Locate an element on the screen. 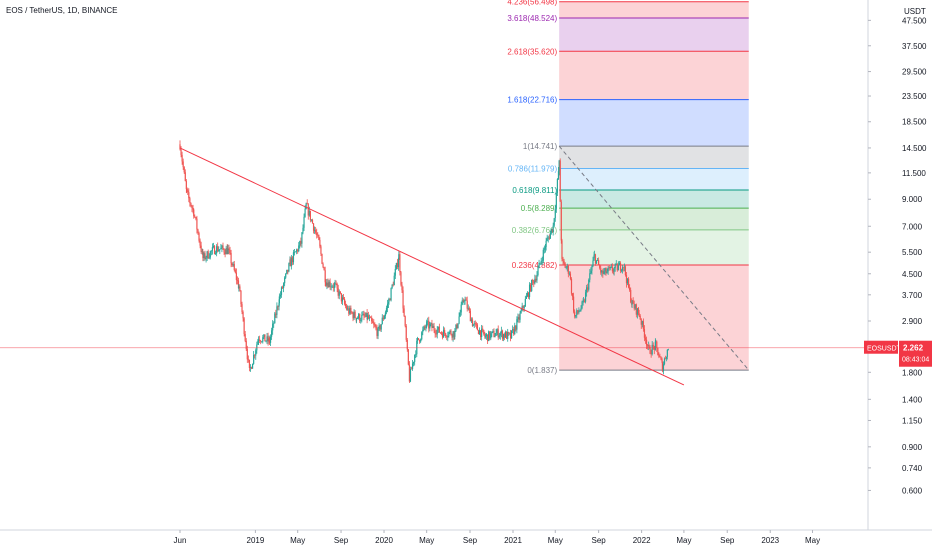  time-tick-label: May is located at coordinates (555, 540).